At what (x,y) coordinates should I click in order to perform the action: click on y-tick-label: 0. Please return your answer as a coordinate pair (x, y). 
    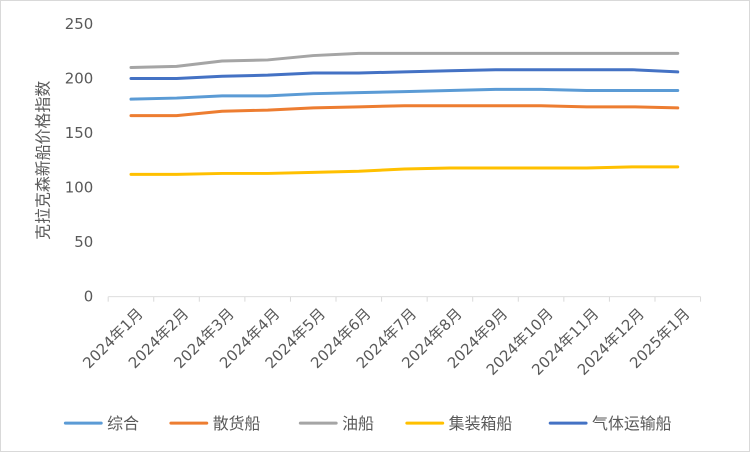
    Looking at the image, I should click on (89, 297).